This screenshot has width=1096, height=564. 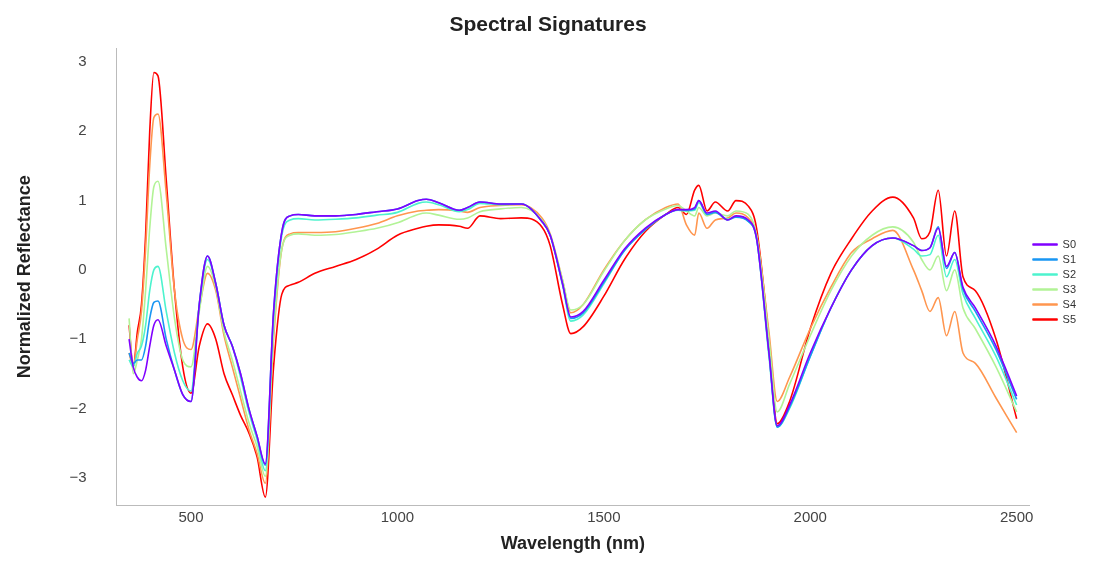 What do you see at coordinates (1069, 258) in the screenshot?
I see `legend-label: S1` at bounding box center [1069, 258].